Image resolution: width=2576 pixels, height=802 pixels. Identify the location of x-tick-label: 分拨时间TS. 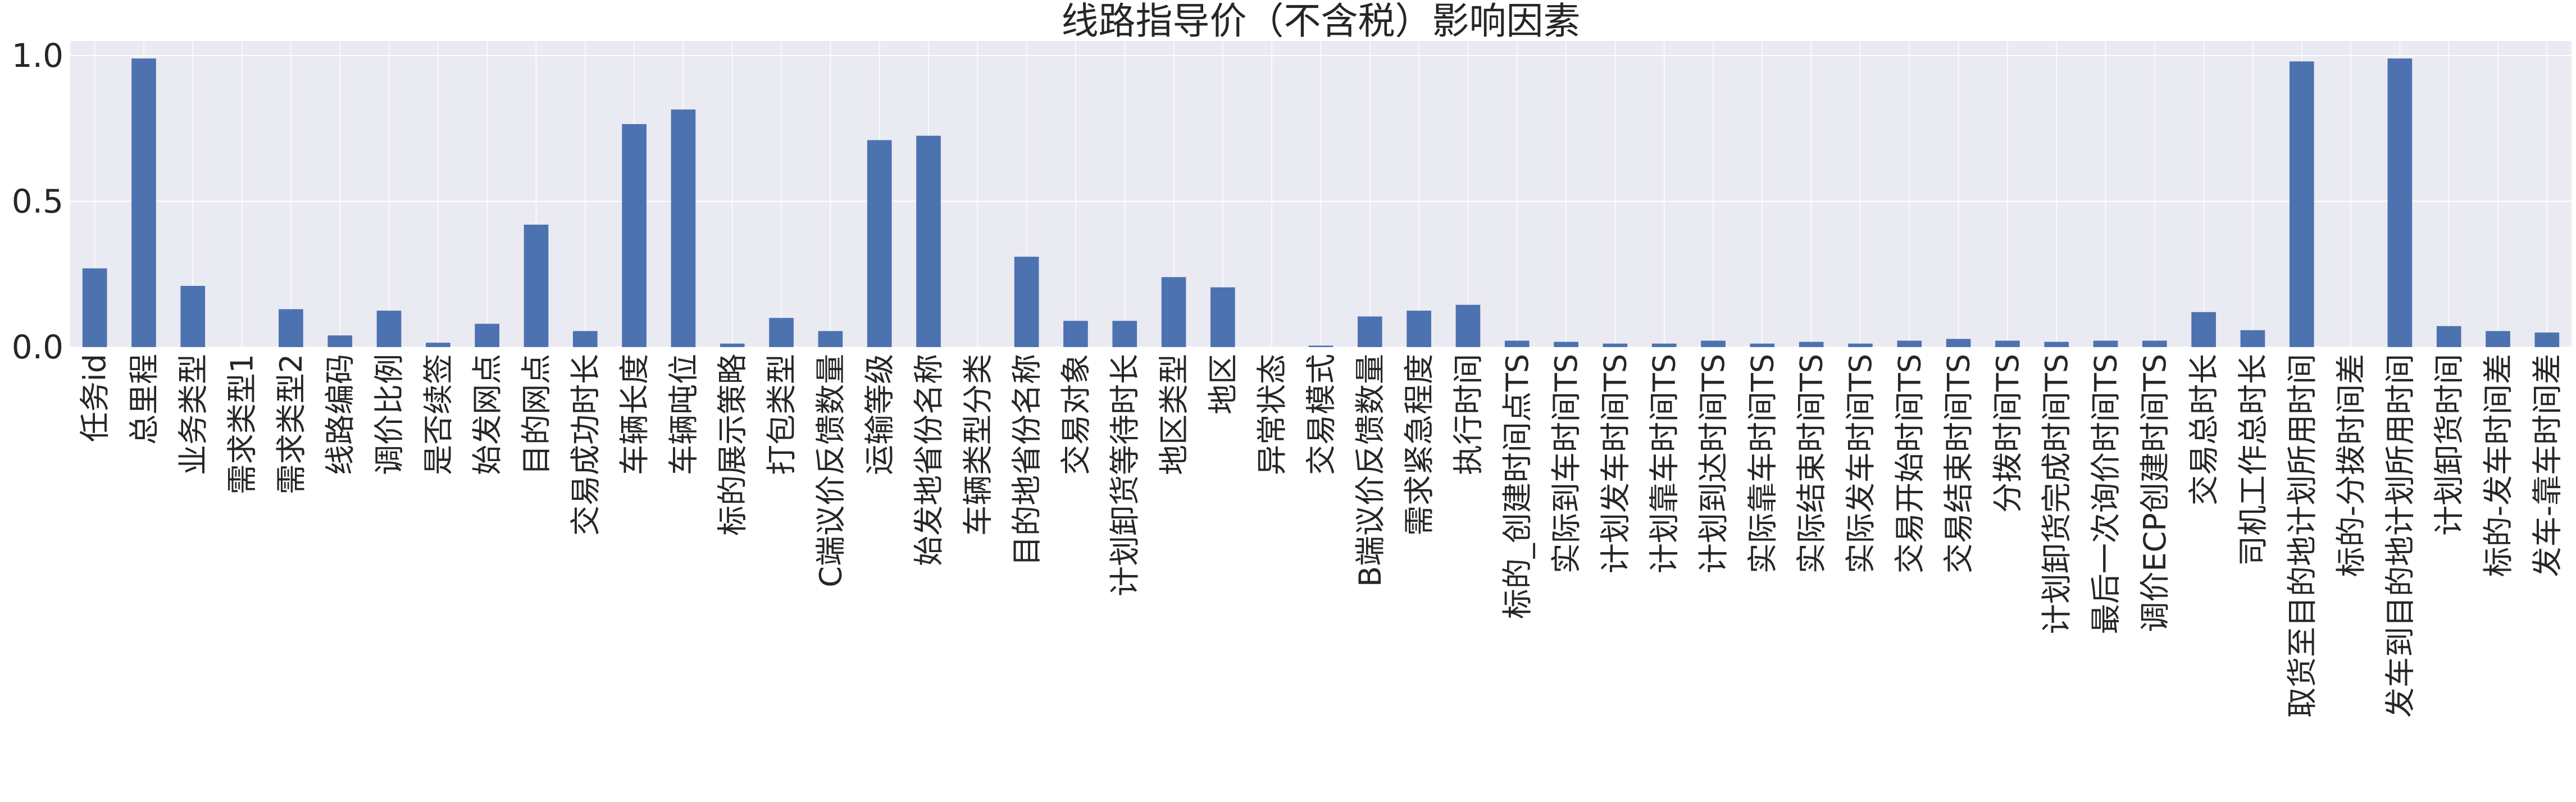
(2008, 433).